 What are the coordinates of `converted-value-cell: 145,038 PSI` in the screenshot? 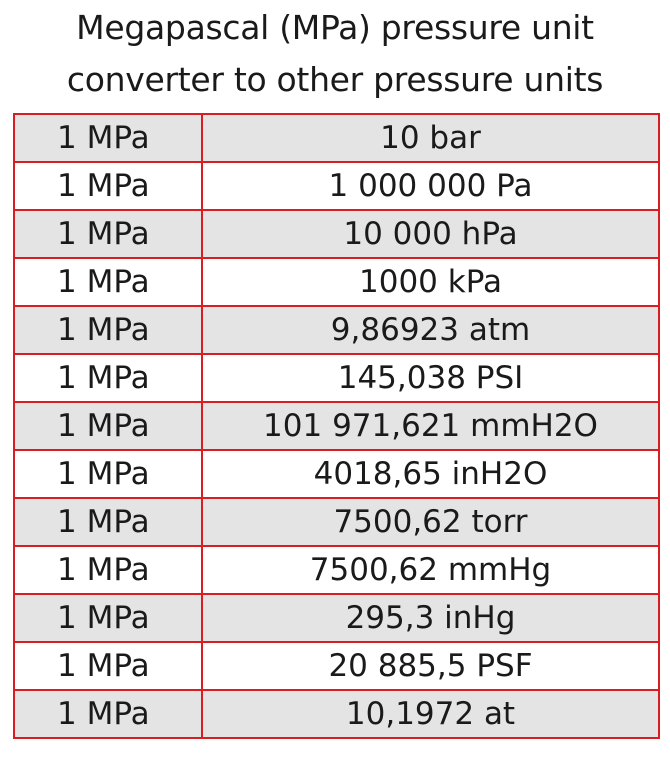 It's located at (430, 378).